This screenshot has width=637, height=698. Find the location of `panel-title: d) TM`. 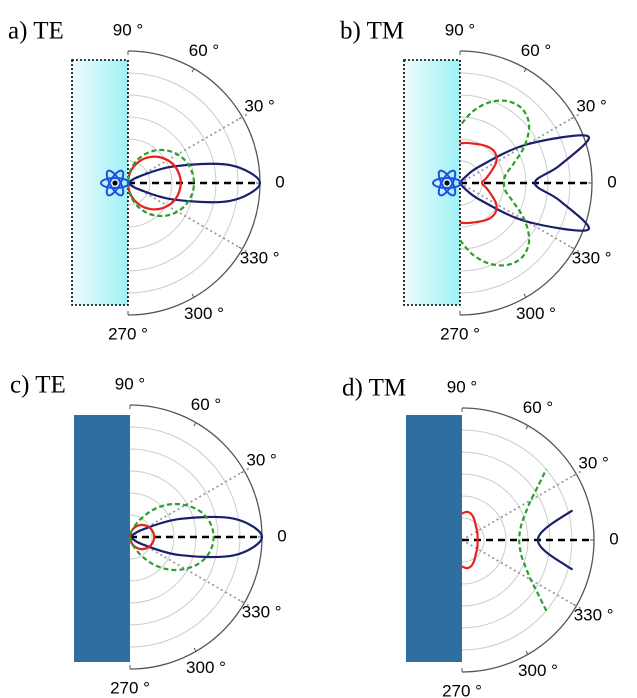

panel-title: d) TM is located at coordinates (374, 388).